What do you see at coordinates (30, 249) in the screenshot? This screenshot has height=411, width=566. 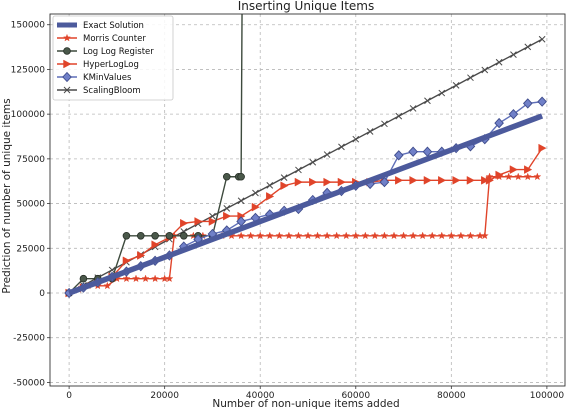 I see `y-tick-label: 25000` at bounding box center [30, 249].